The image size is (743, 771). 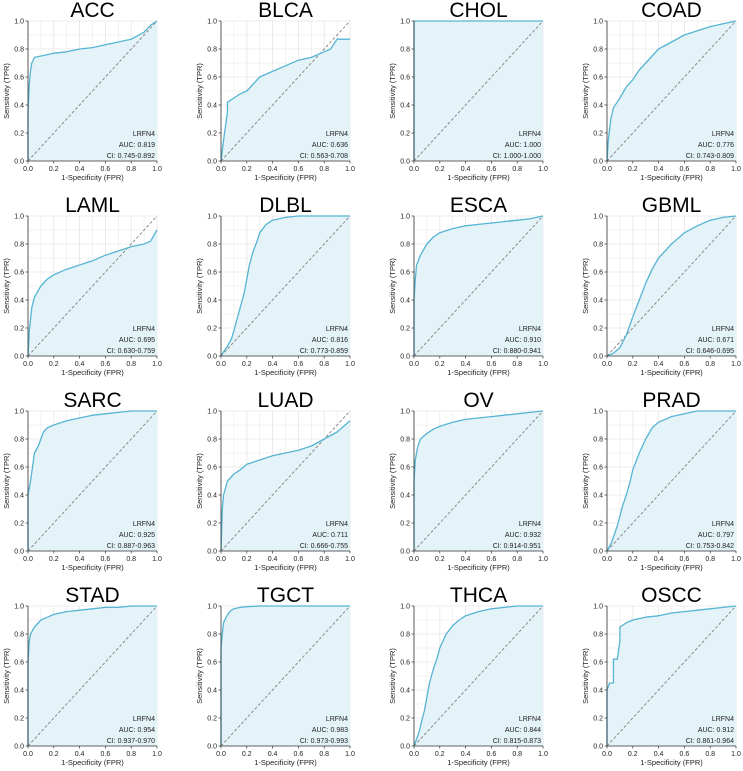 What do you see at coordinates (716, 145) in the screenshot?
I see `auc-label: AUC: 0.776` at bounding box center [716, 145].